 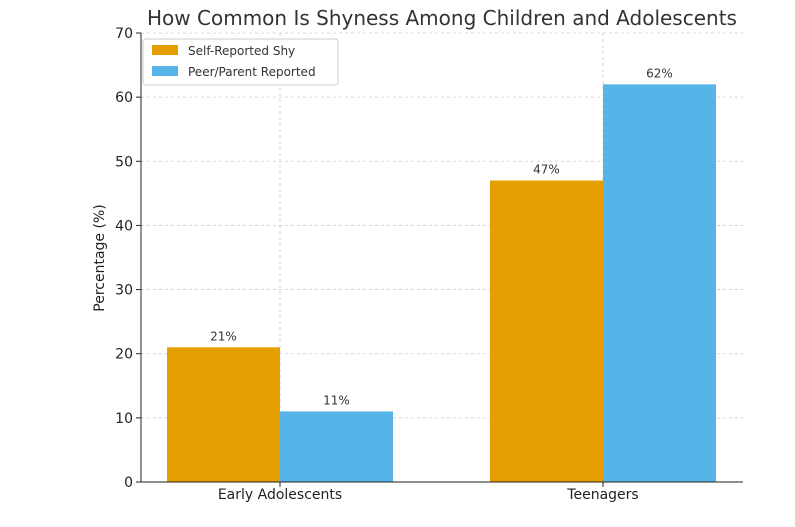 I want to click on y-tick-label-40: 40, so click(x=124, y=226).